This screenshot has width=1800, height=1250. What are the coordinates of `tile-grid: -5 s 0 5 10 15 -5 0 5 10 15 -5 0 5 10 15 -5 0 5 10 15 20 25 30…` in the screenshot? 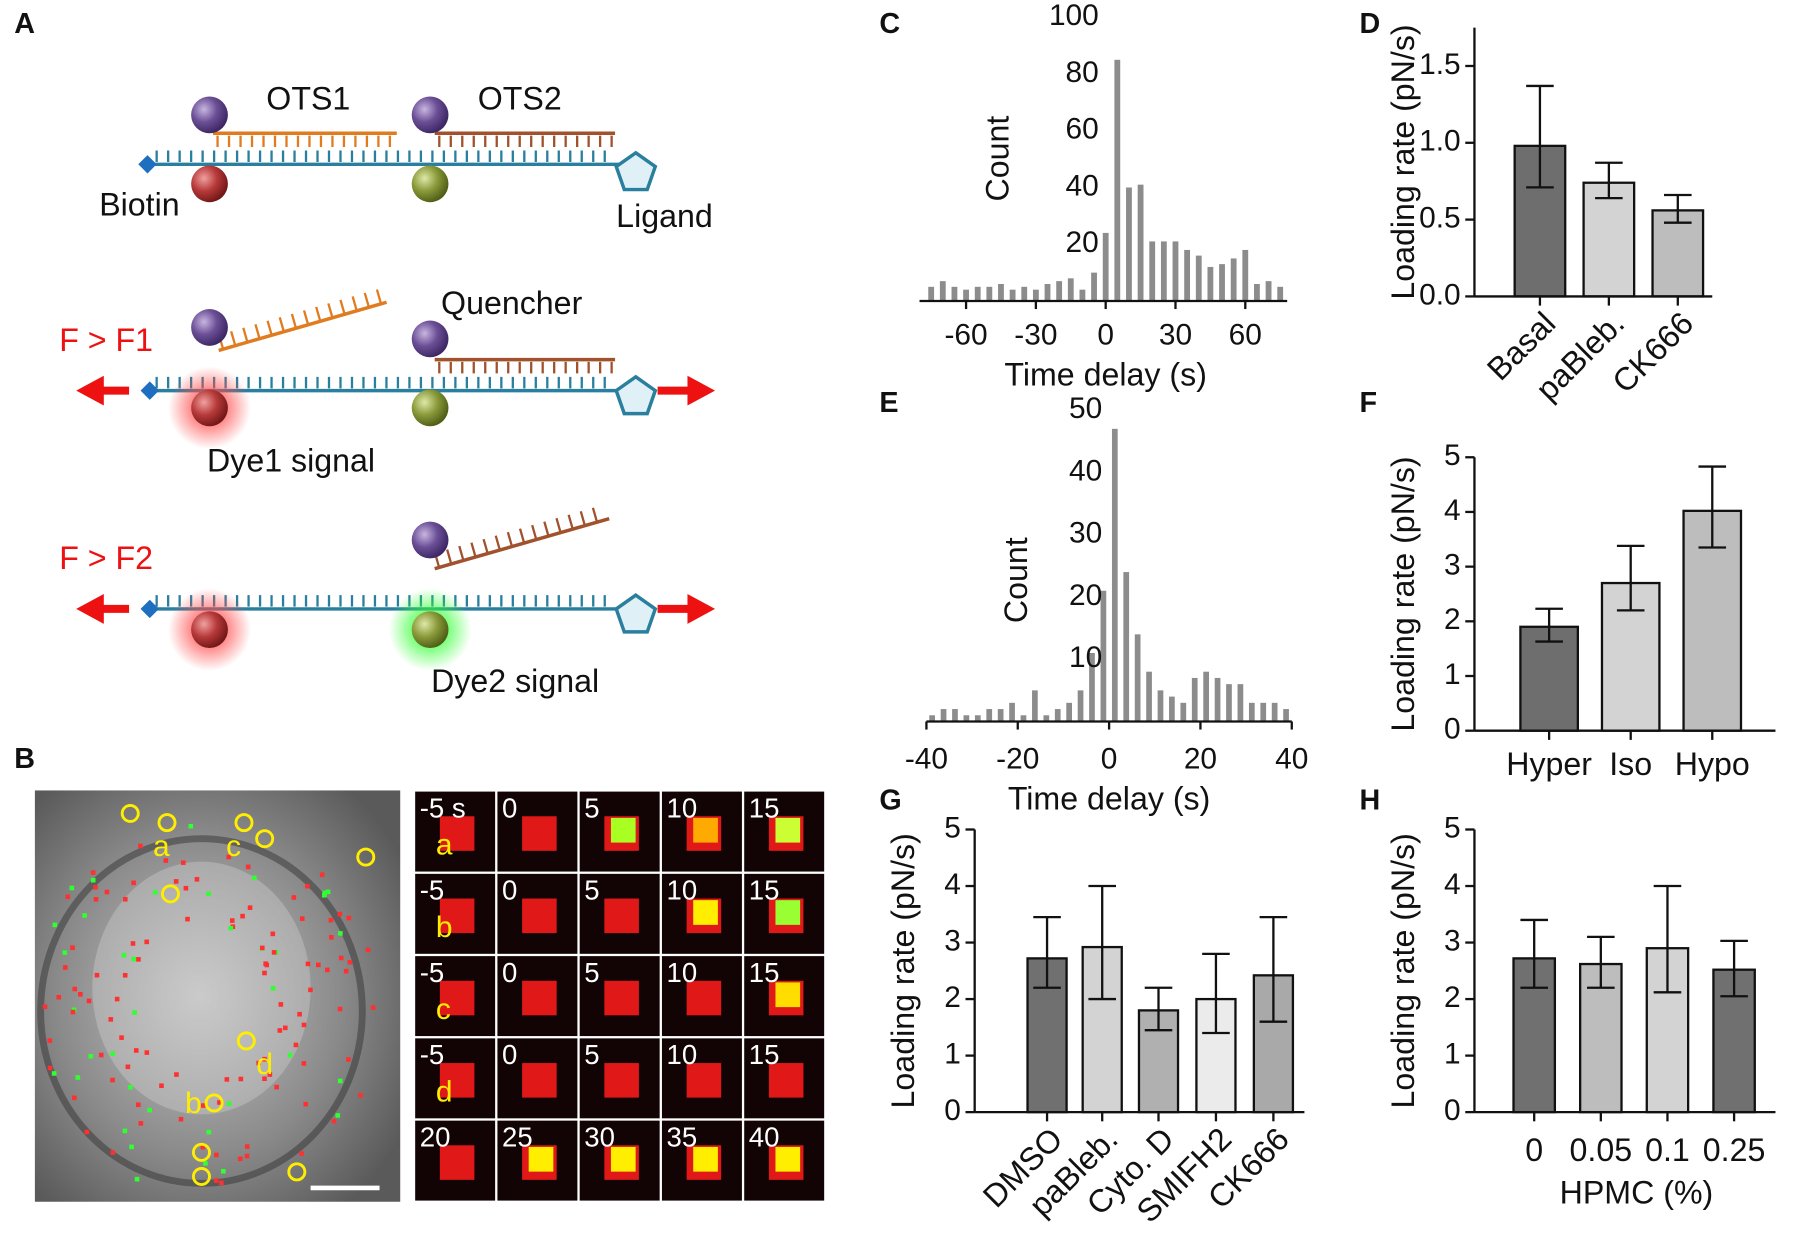 It's located at (620, 996).